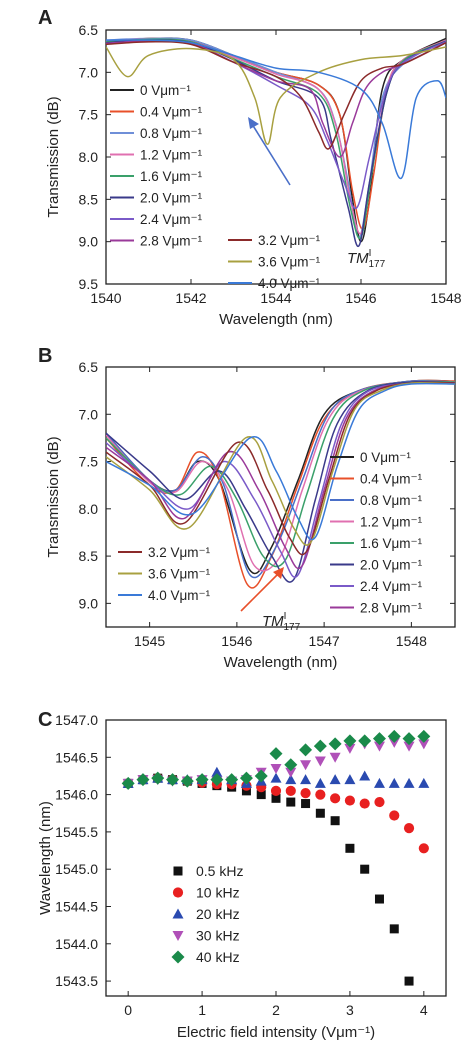  I want to click on legend-b-right-label: 0 Vμm⁻¹, so click(385, 457).